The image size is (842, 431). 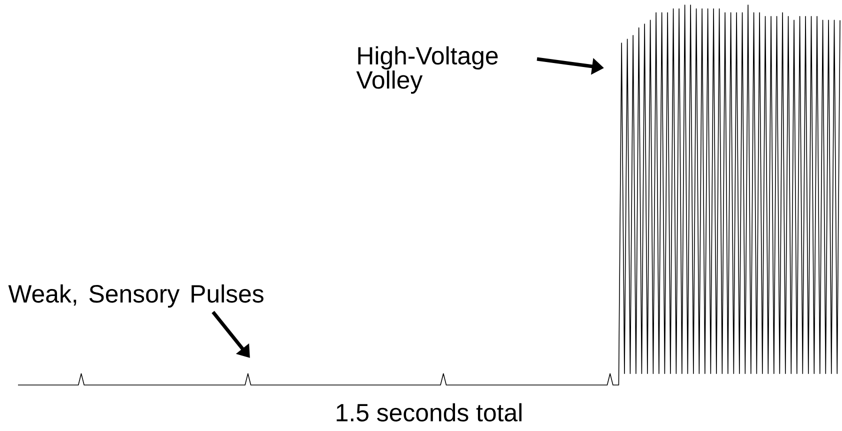 What do you see at coordinates (136, 296) in the screenshot?
I see `annotation: Weak, Sensory Pulses` at bounding box center [136, 296].